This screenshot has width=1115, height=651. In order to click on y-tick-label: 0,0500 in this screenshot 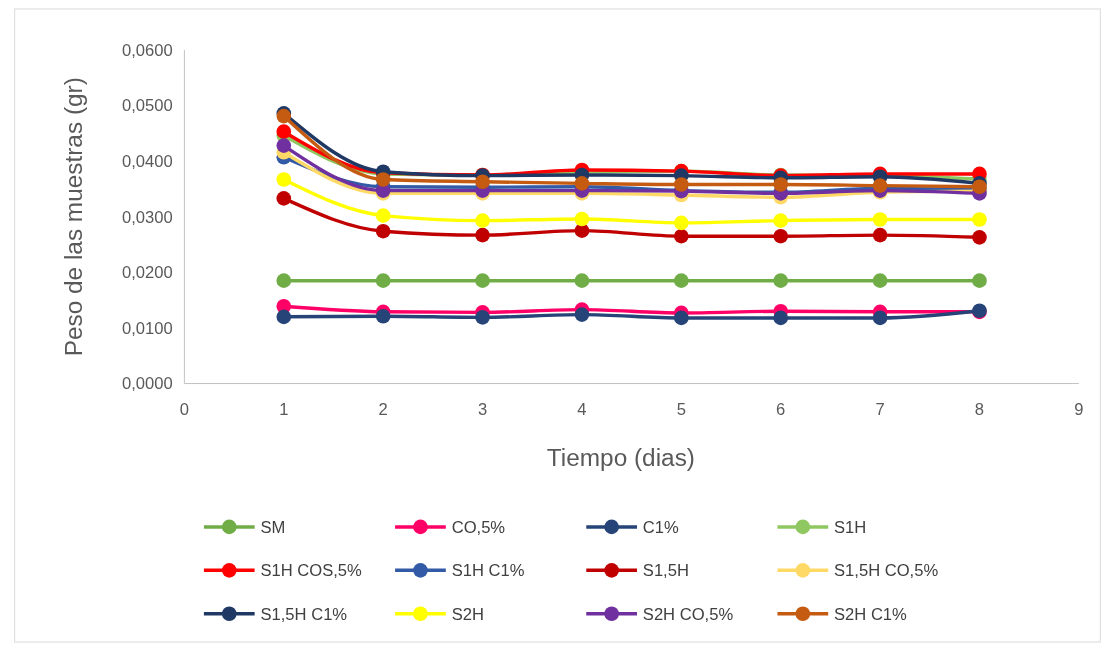, I will do `click(147, 106)`.